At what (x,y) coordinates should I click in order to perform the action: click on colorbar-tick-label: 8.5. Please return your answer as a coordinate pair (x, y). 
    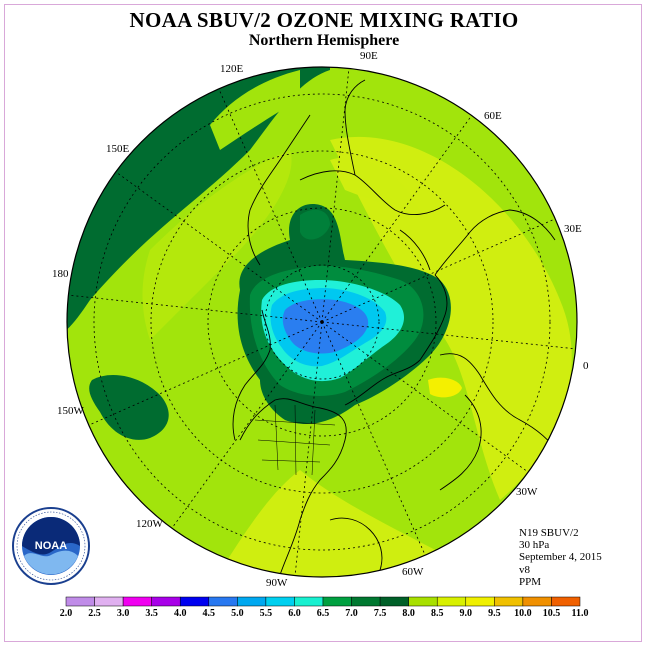
    Looking at the image, I should click on (437, 613).